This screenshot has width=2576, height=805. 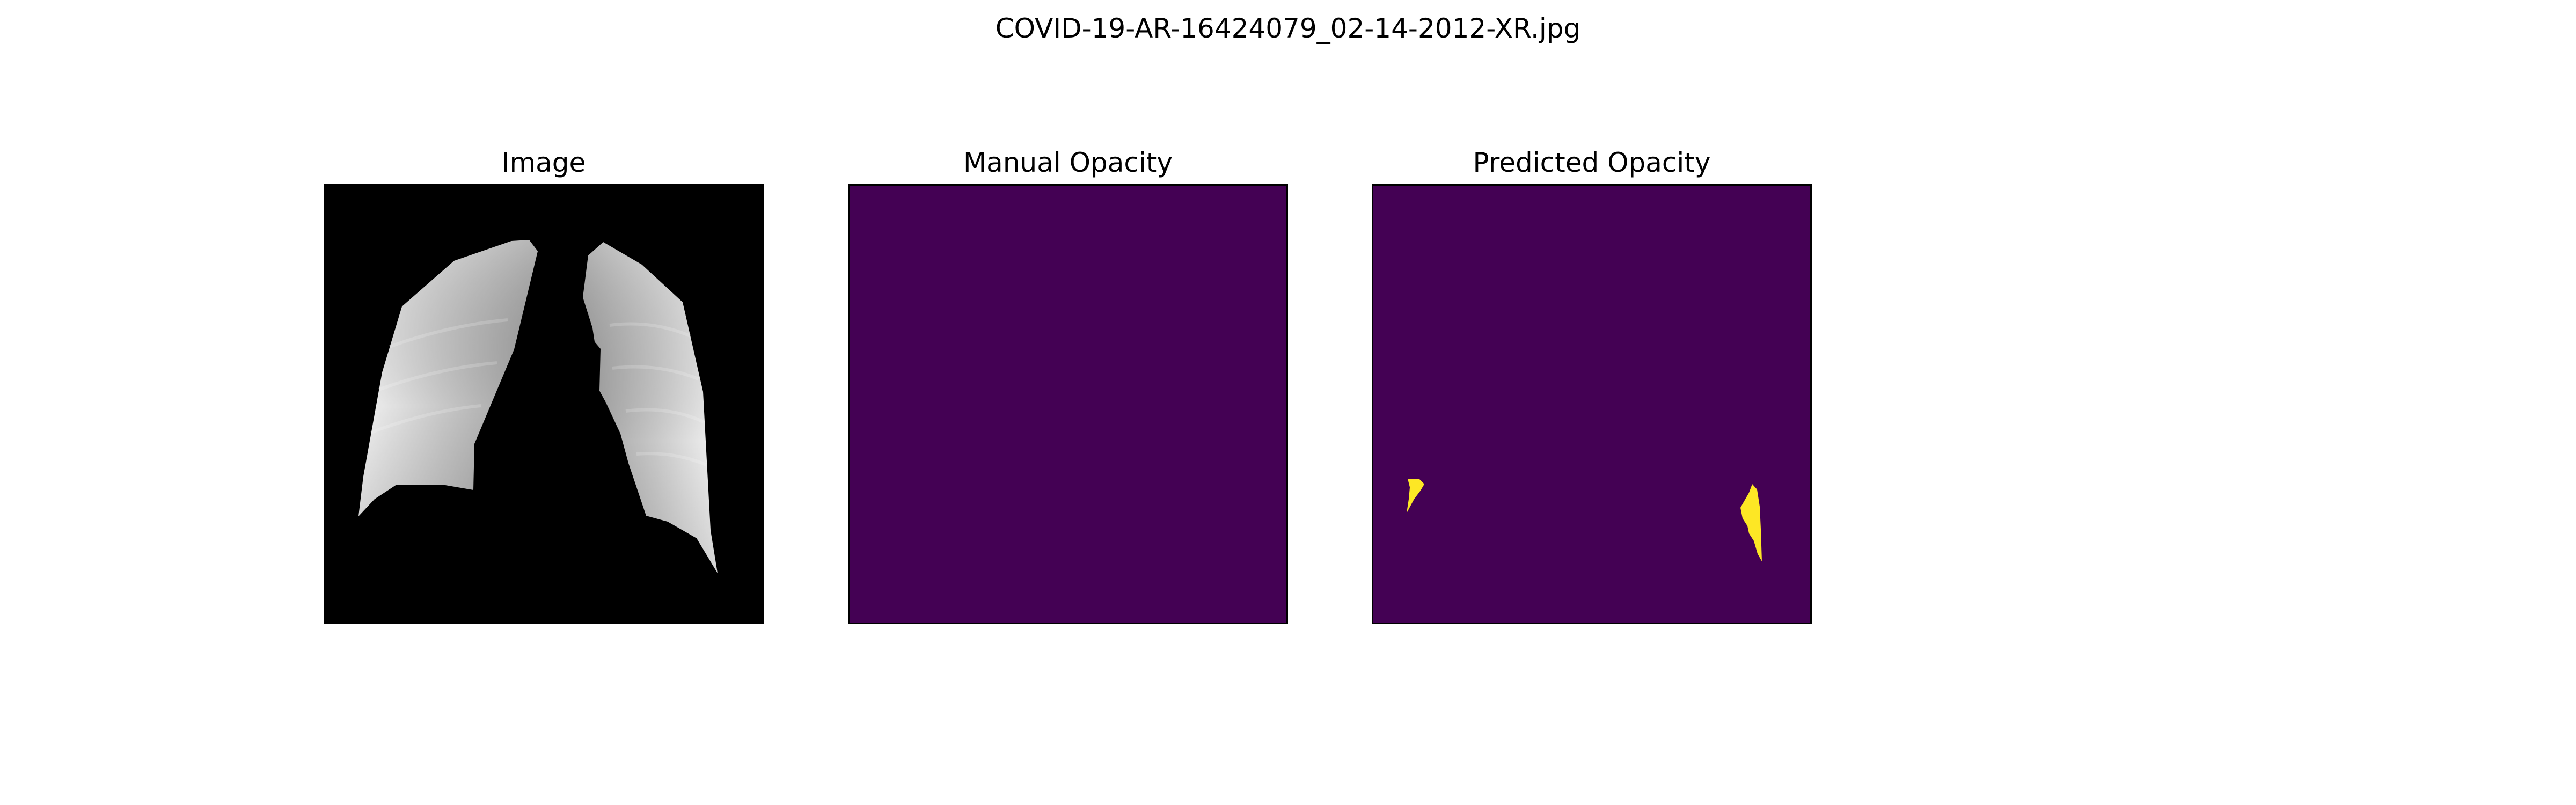 I want to click on predicted-opacity-region-right, so click(x=1751, y=522).